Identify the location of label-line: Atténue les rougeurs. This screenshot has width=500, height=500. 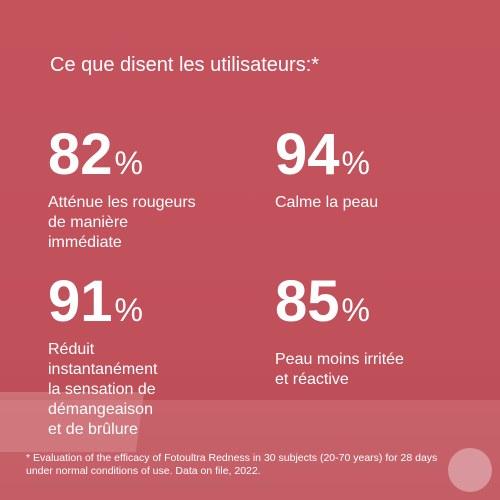
(122, 202).